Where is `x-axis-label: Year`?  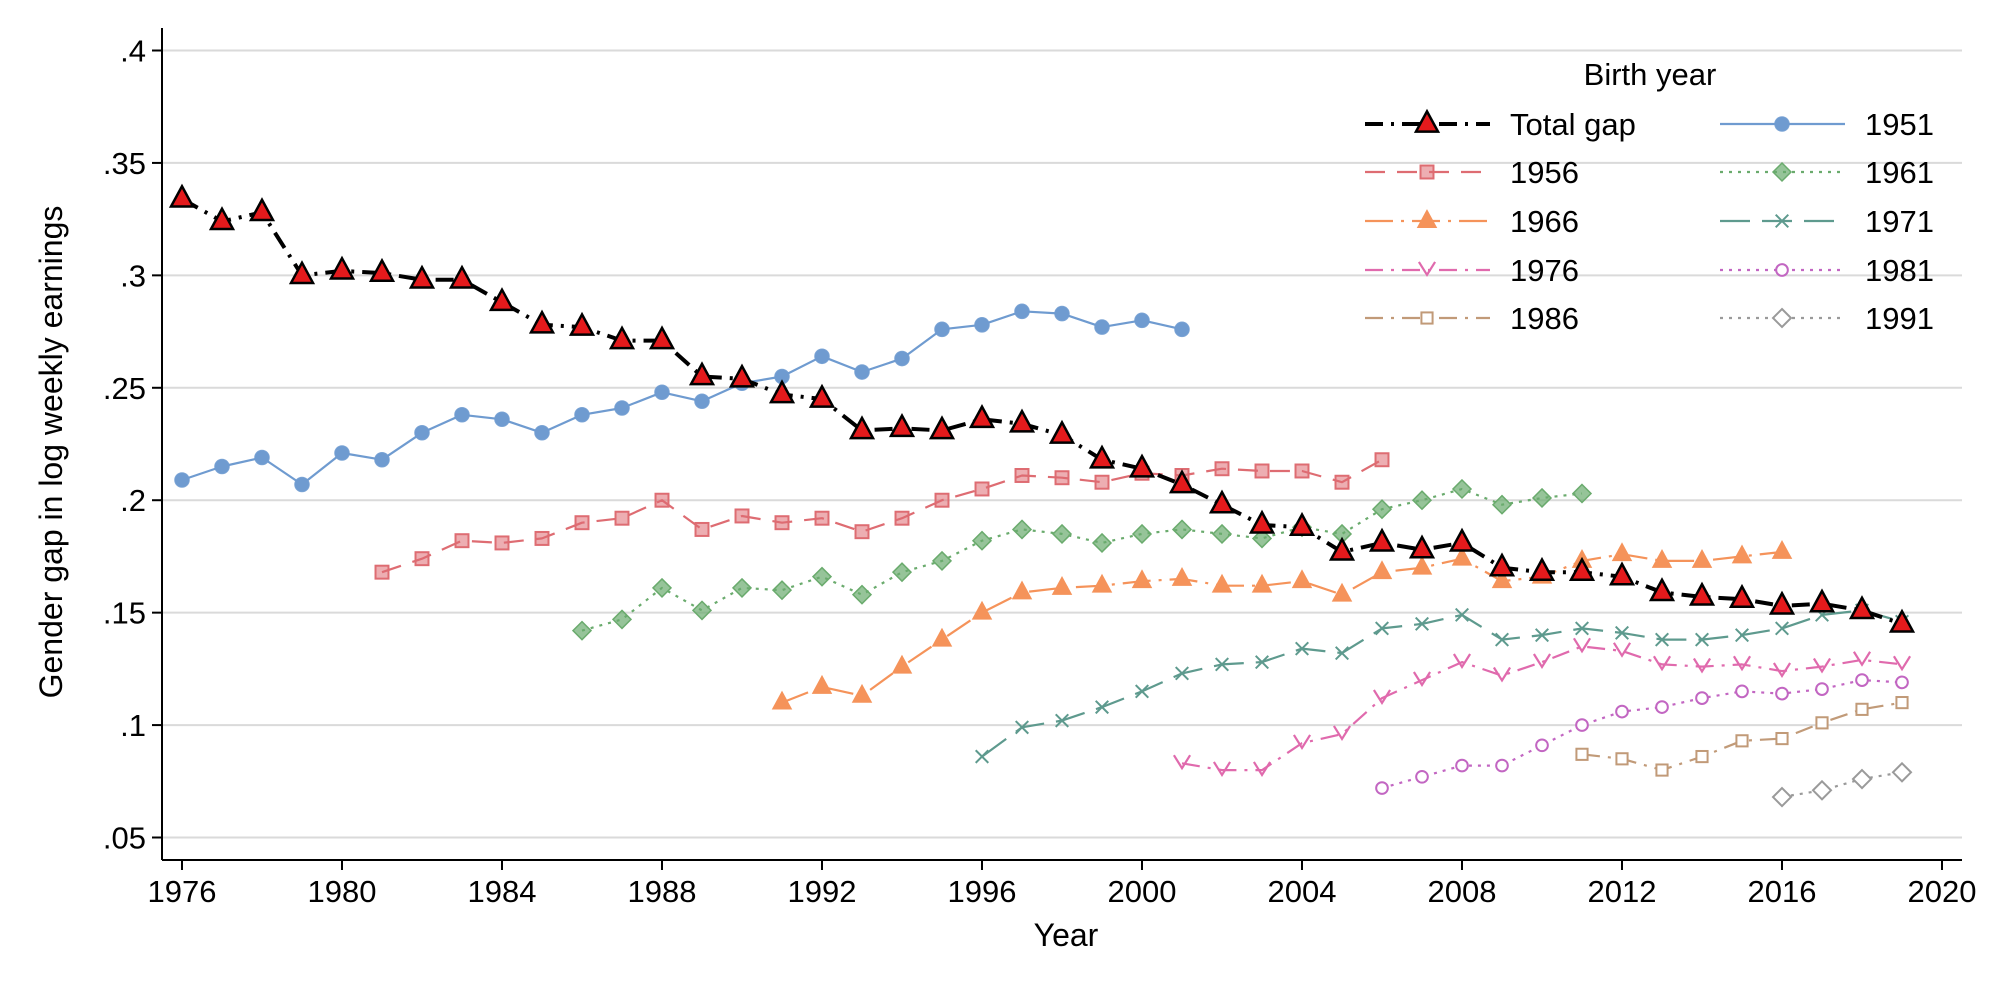 x-axis-label: Year is located at coordinates (1066, 935).